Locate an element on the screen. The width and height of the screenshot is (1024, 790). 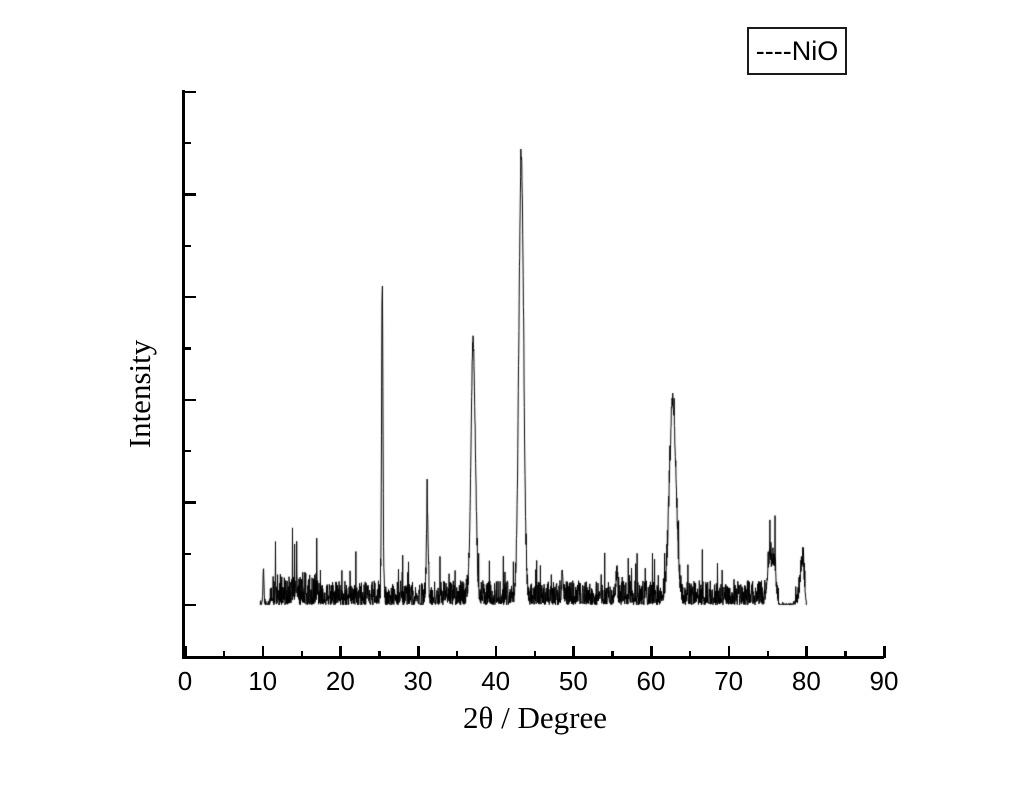
x-tick-label: 20 is located at coordinates (340, 681).